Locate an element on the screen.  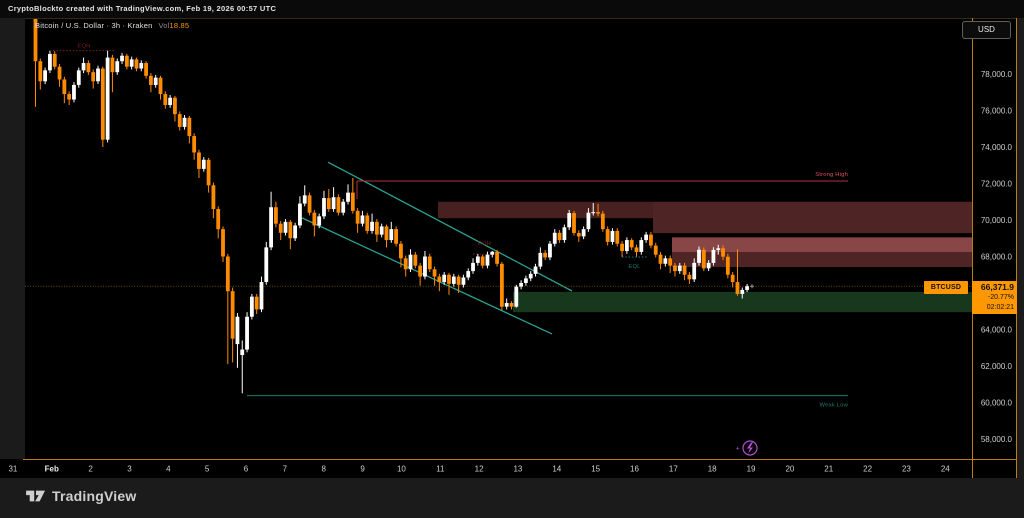
replay-icon: + is located at coordinates (747, 448).